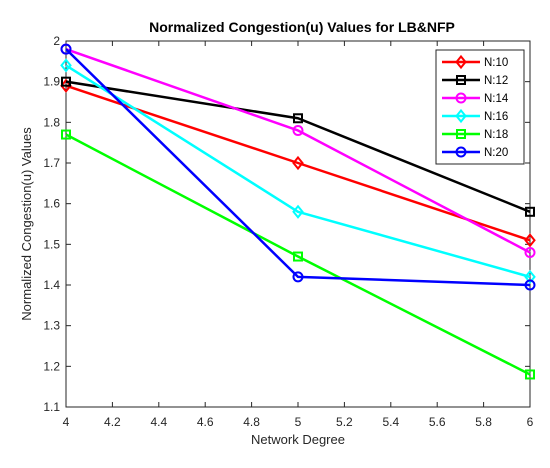  I want to click on y-tick-label: 1.5, so click(51, 244).